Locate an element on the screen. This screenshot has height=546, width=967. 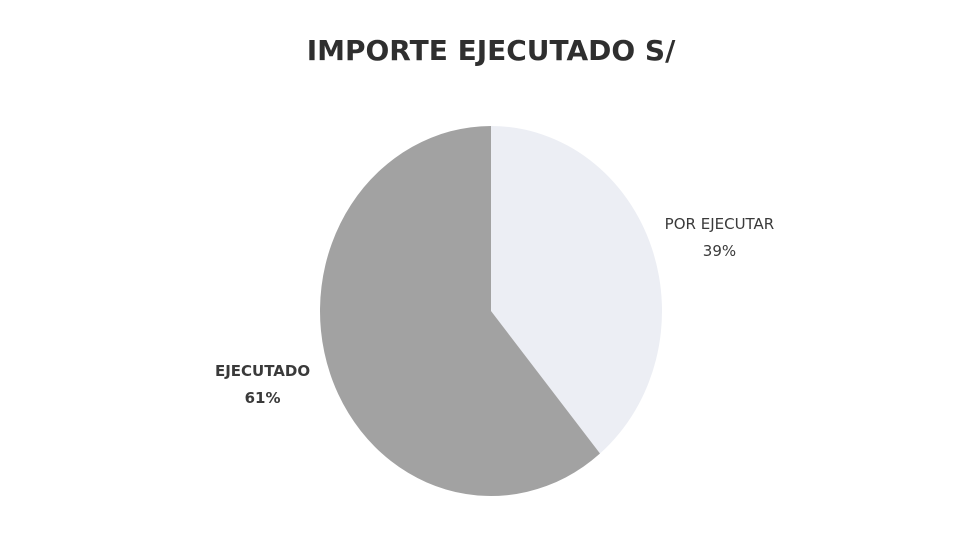
pie-slice is located at coordinates (577, 290).